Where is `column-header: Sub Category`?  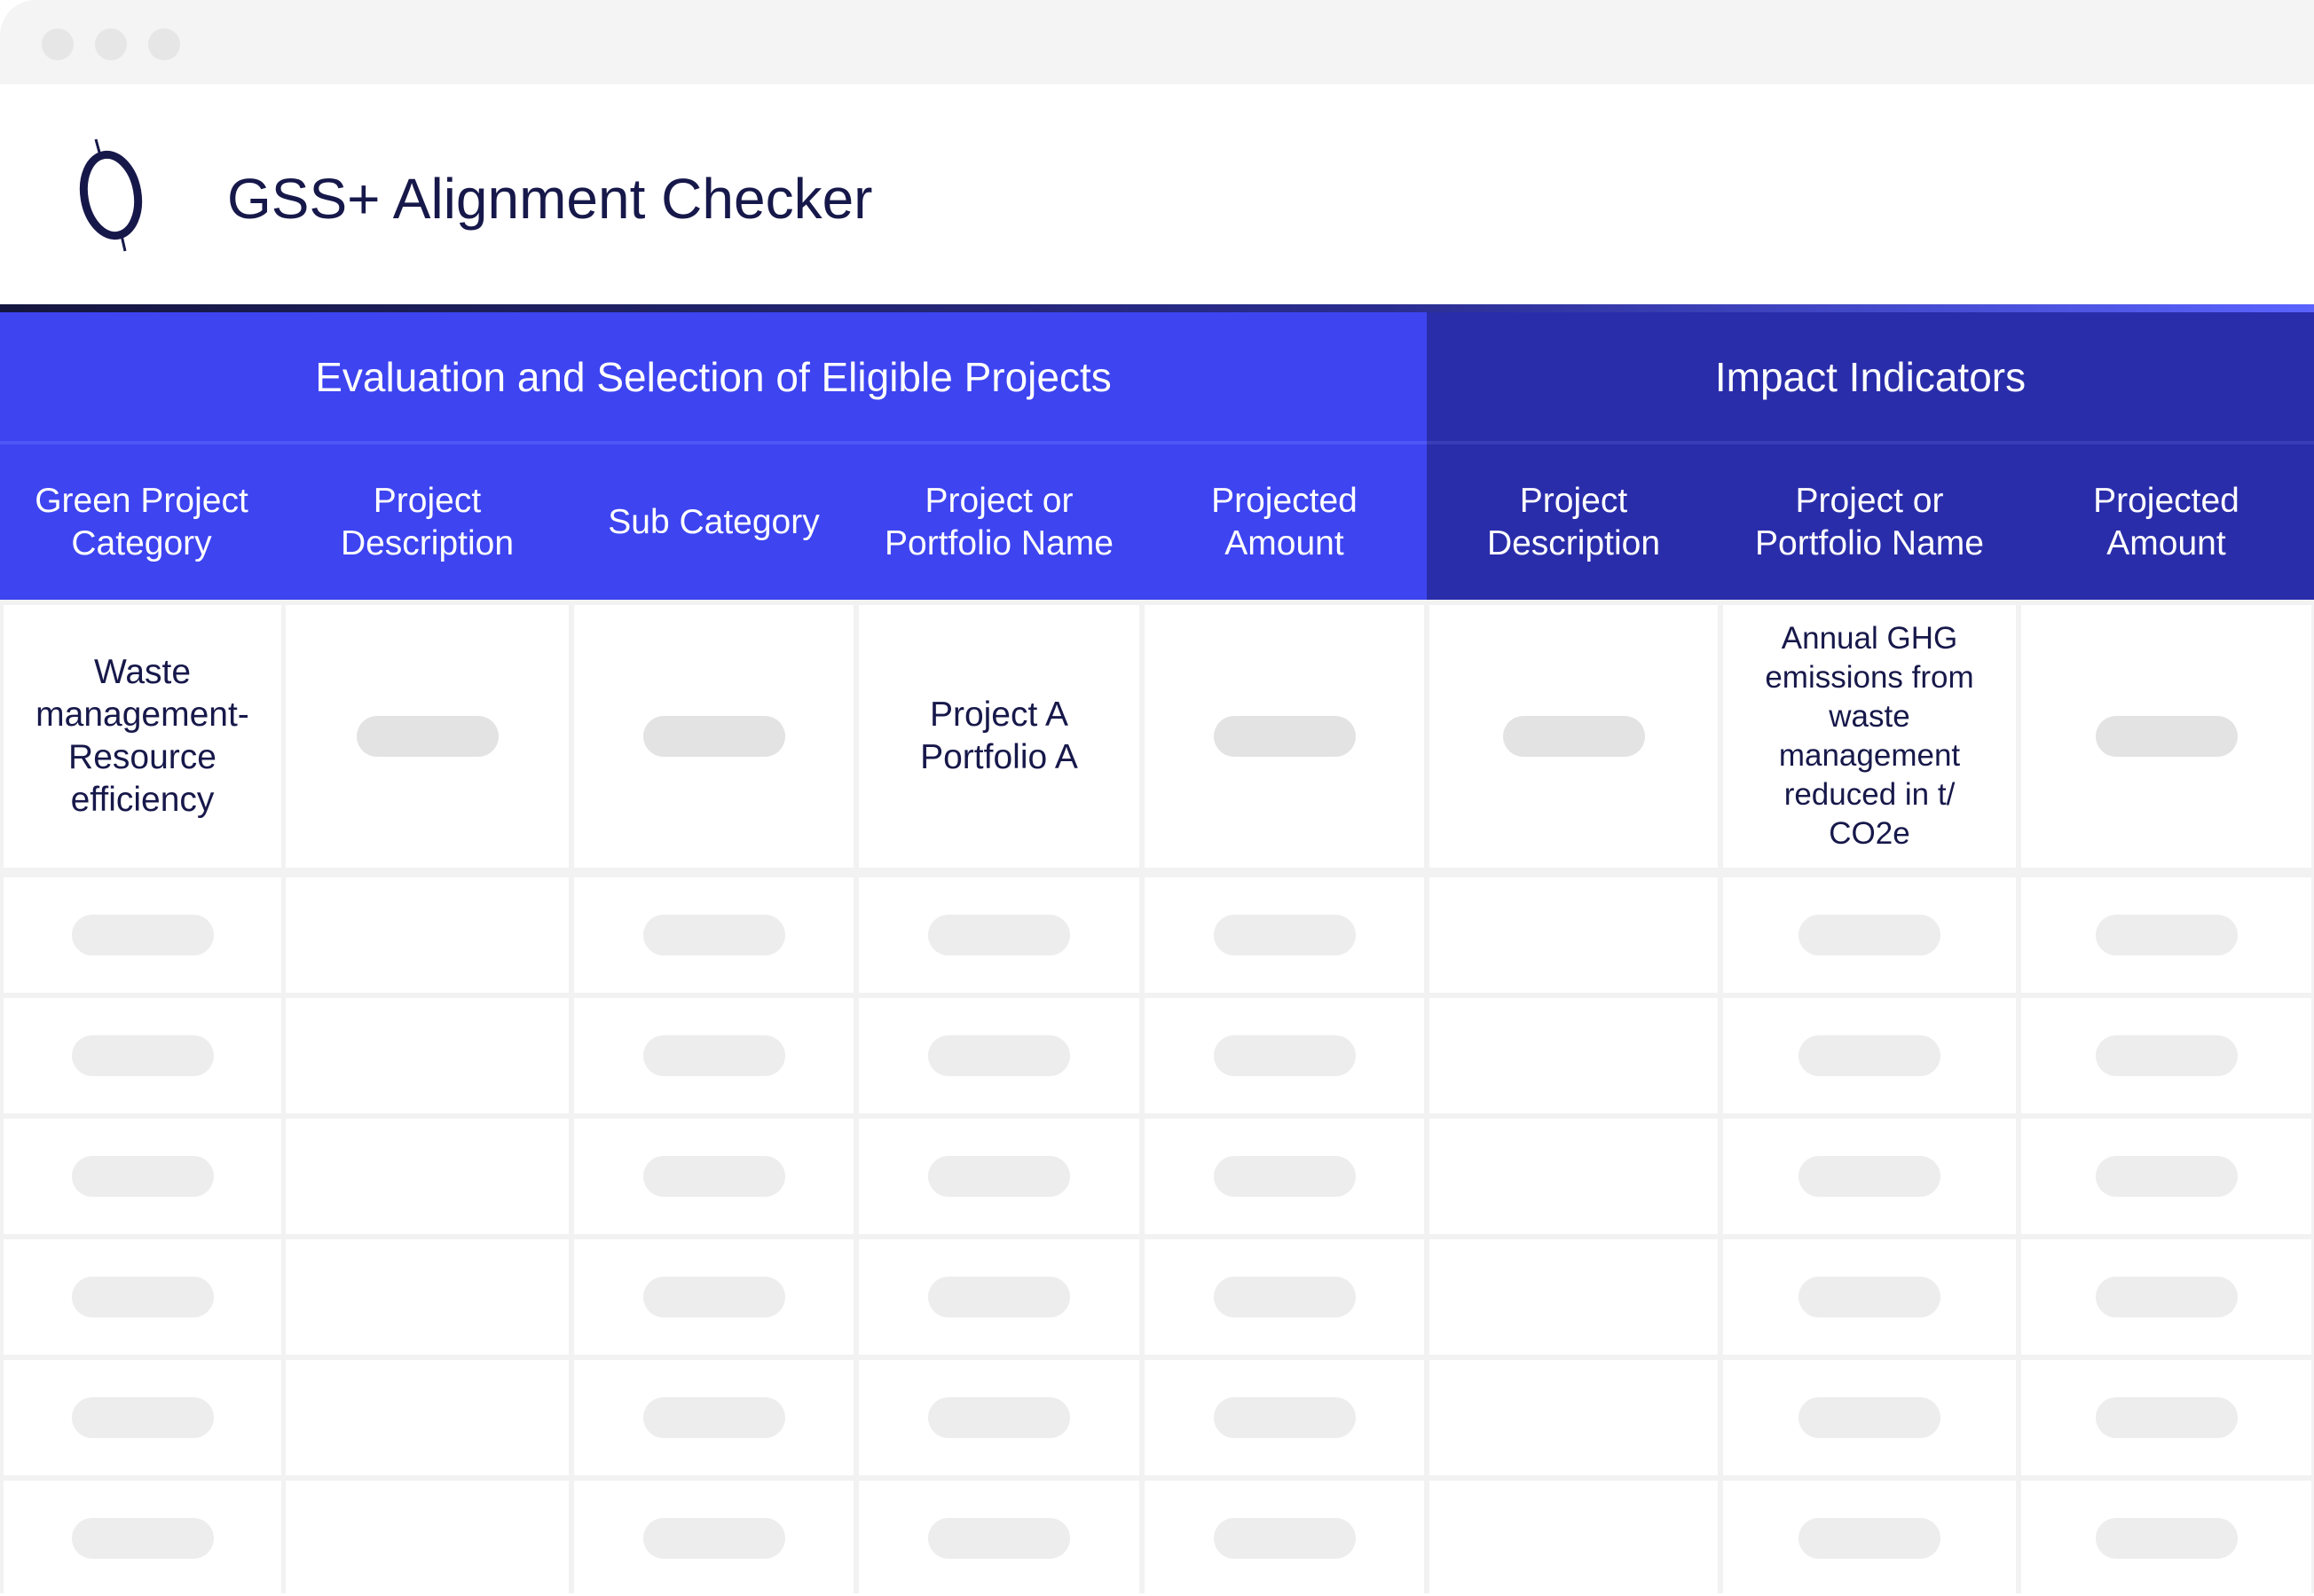 column-header: Sub Category is located at coordinates (713, 522).